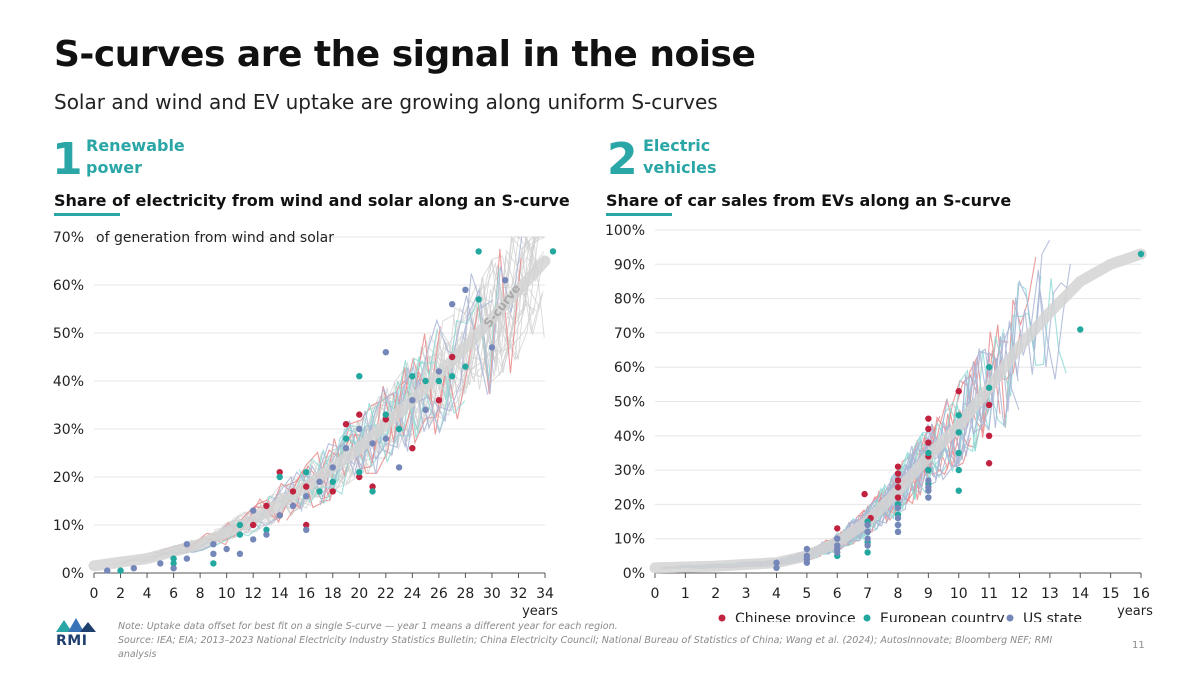 Image resolution: width=1200 pixels, height=678 pixels. What do you see at coordinates (87, 214) in the screenshot?
I see `chart-1-title-underline` at bounding box center [87, 214].